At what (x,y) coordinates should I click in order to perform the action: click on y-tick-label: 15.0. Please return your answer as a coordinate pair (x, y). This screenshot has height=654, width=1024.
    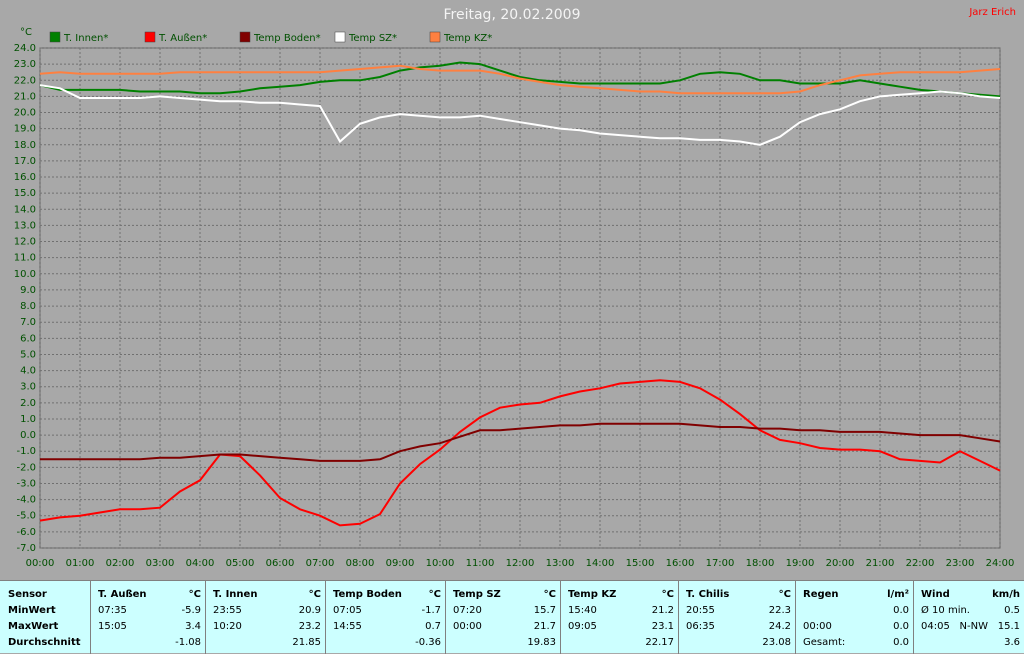
    Looking at the image, I should click on (25, 193).